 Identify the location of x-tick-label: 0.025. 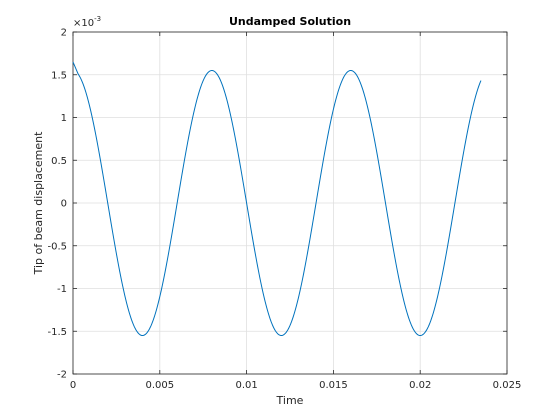
(507, 385).